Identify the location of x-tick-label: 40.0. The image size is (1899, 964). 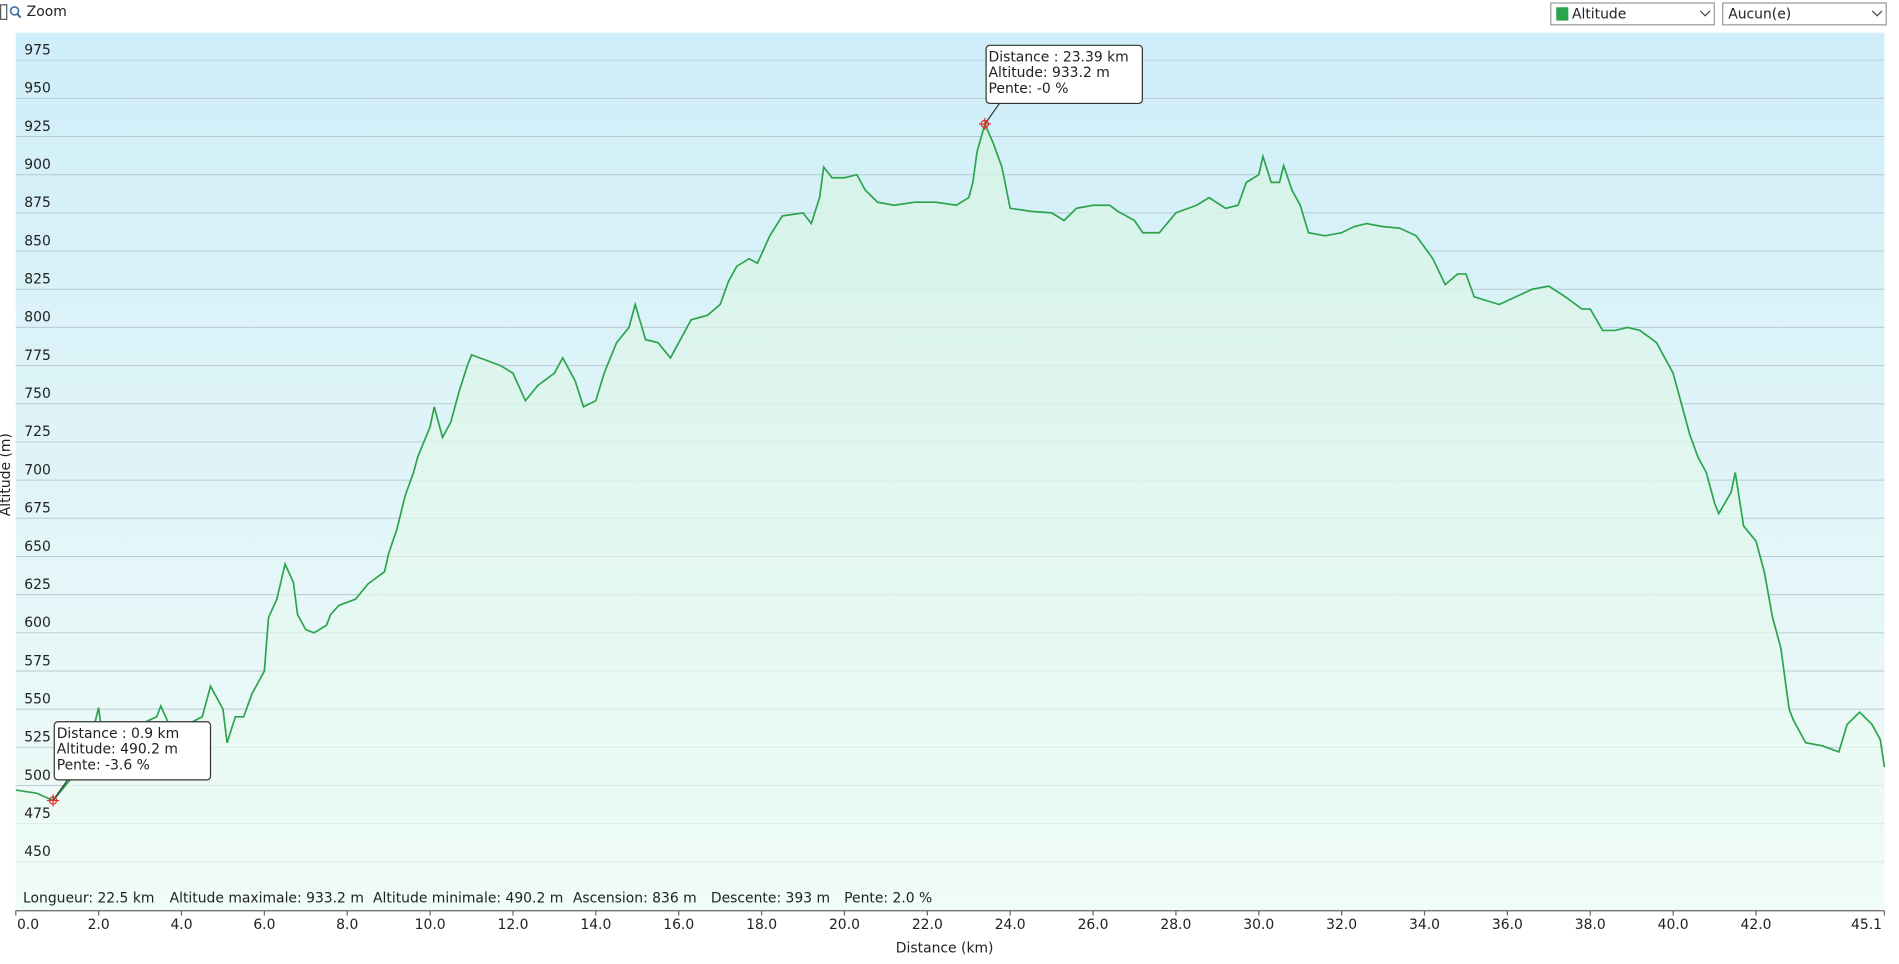
(1673, 925).